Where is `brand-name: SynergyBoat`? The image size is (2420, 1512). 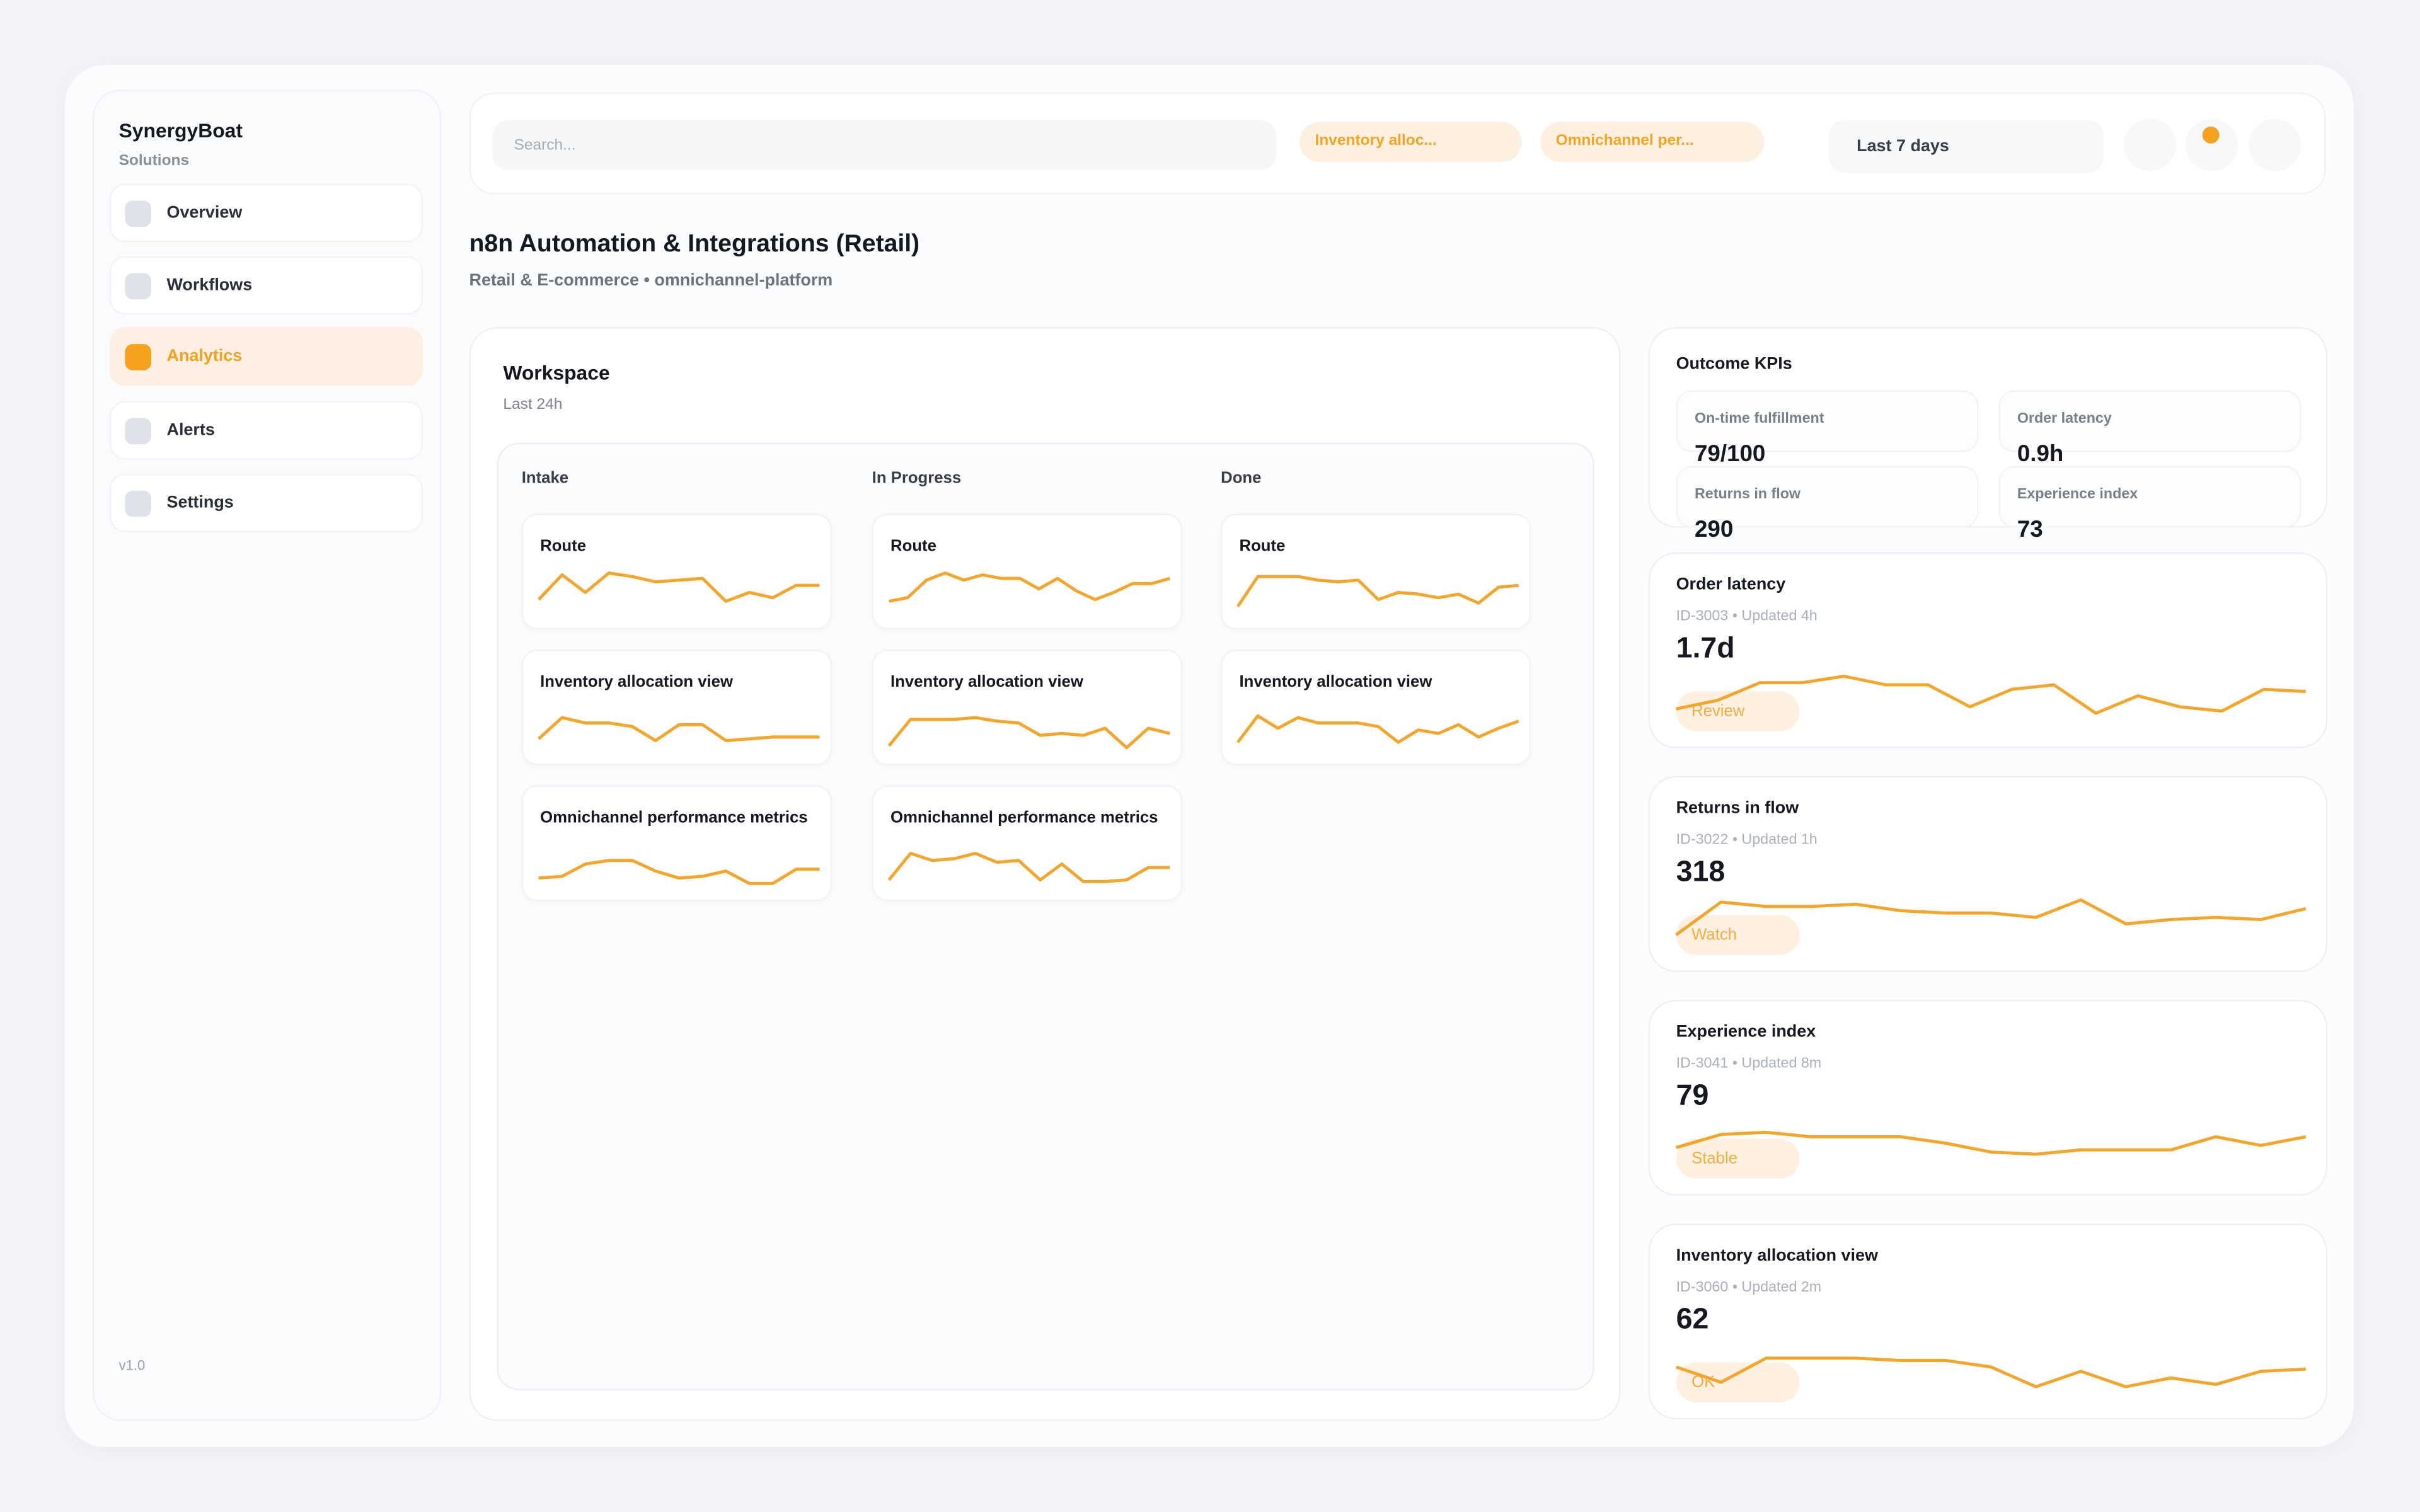 brand-name: SynergyBoat is located at coordinates (180, 130).